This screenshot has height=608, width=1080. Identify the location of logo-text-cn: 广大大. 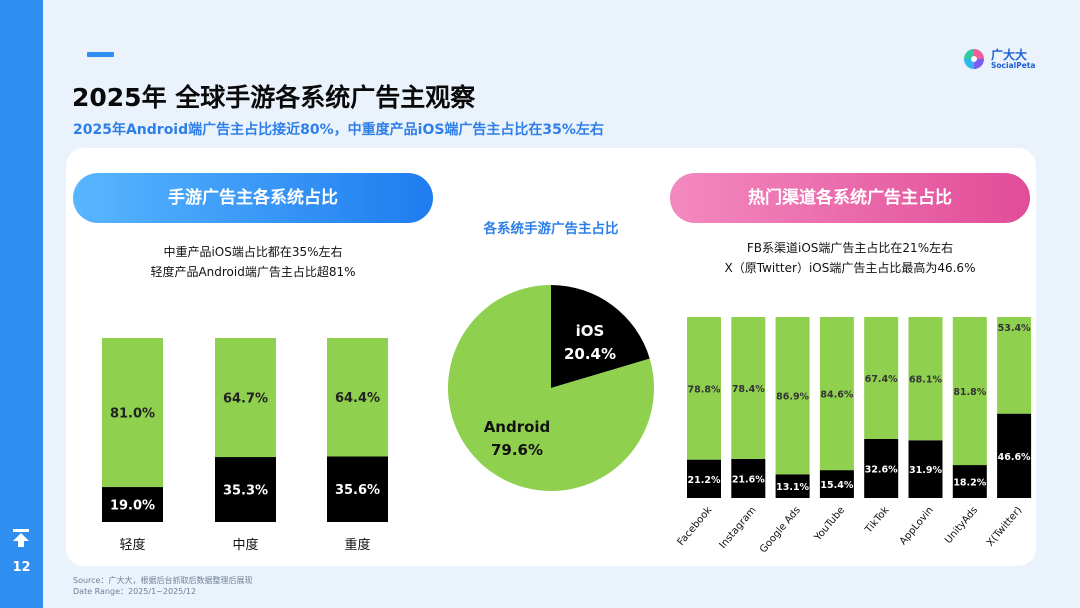
(1009, 55).